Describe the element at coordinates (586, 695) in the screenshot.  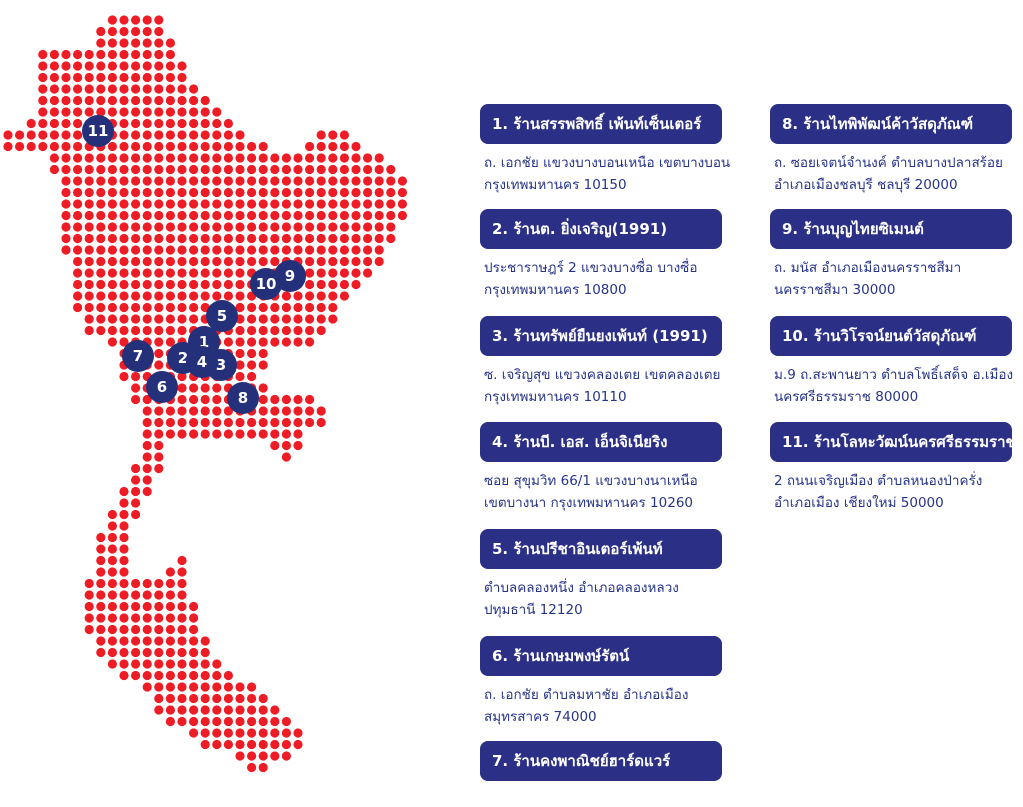
I see `address-line: ถ. เอกชัย ตำบลมหาชัย อำเภอเมือง` at that location.